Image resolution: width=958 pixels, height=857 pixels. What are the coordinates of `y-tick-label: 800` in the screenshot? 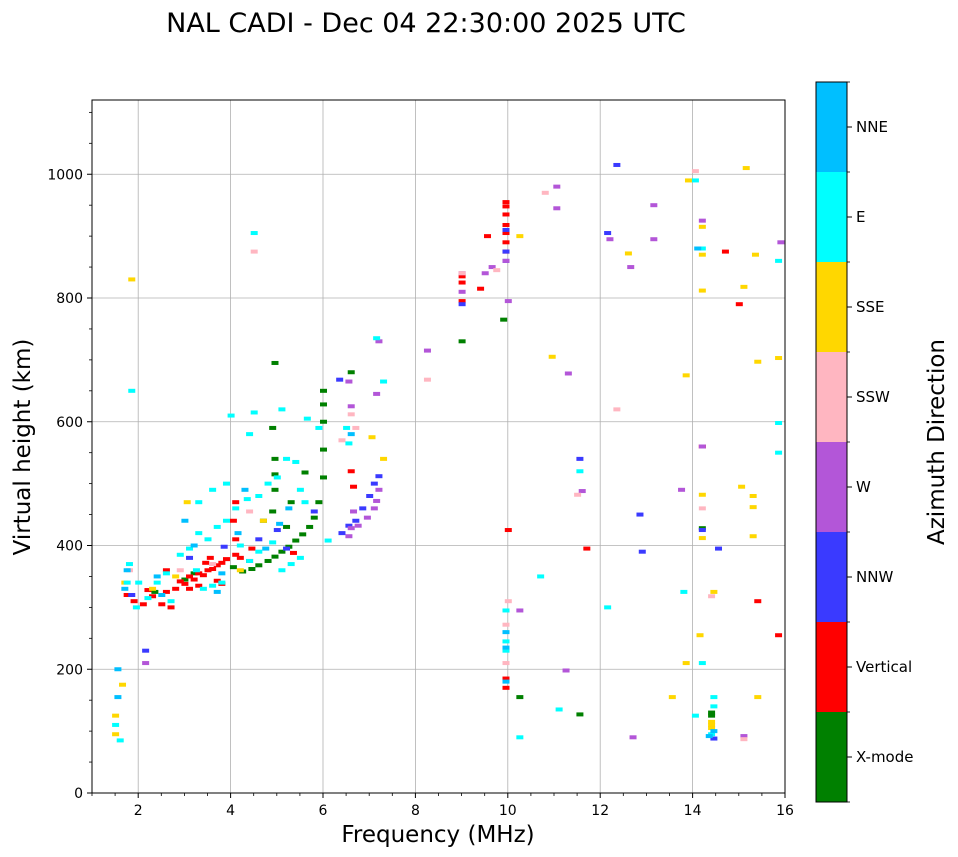 It's located at (69, 299).